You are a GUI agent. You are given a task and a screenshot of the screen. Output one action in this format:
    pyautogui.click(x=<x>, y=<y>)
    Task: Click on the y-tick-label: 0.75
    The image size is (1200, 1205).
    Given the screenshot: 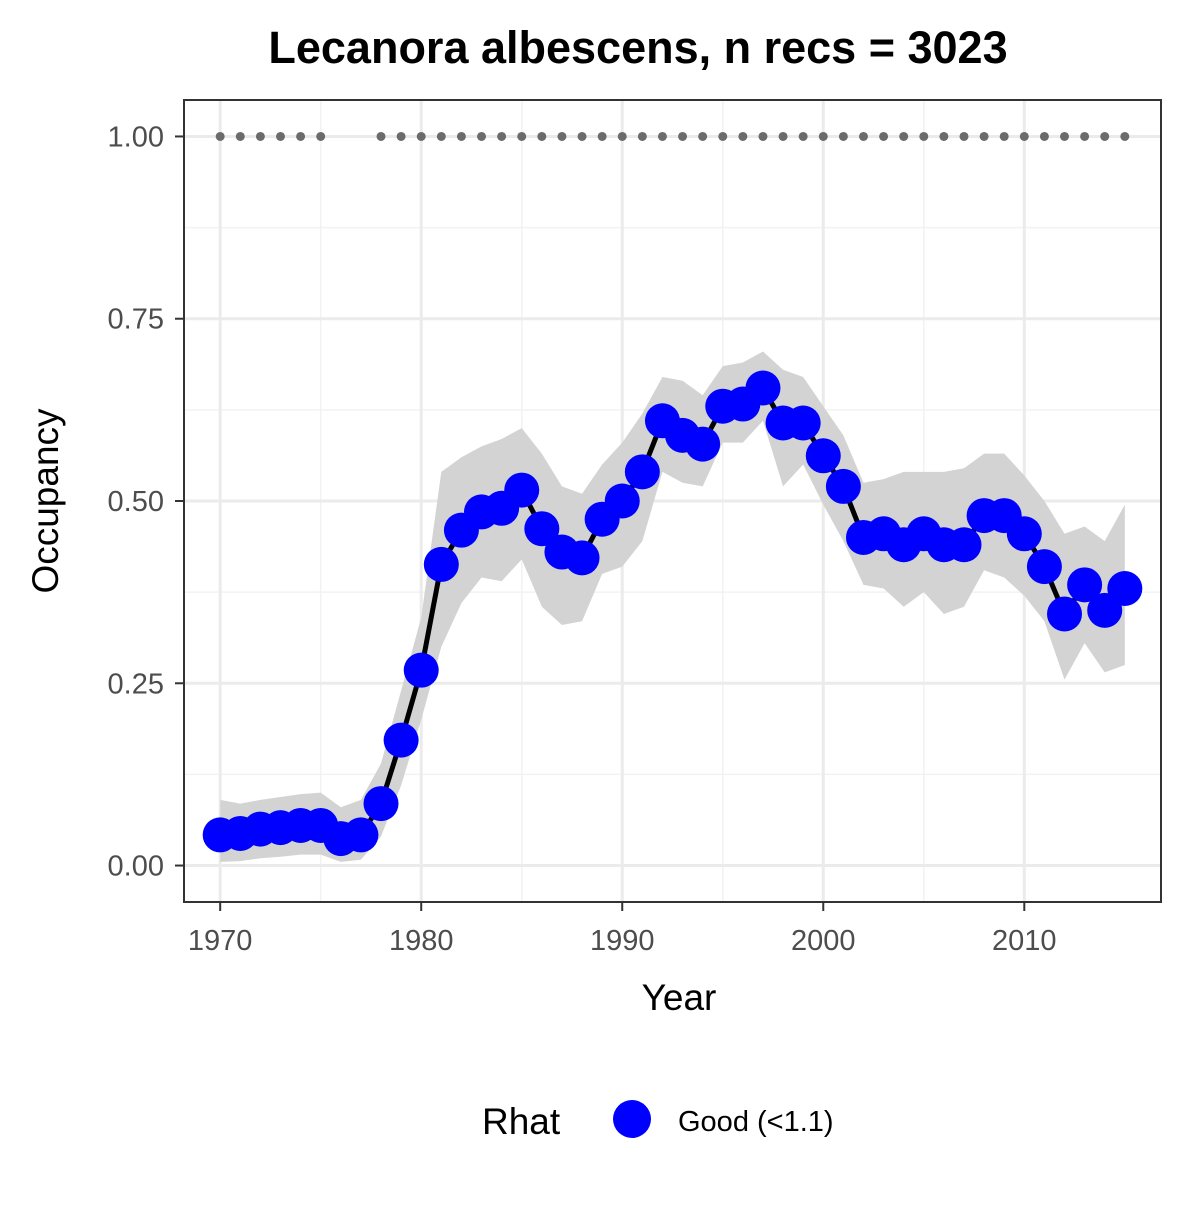 What is the action you would take?
    pyautogui.click(x=136, y=320)
    